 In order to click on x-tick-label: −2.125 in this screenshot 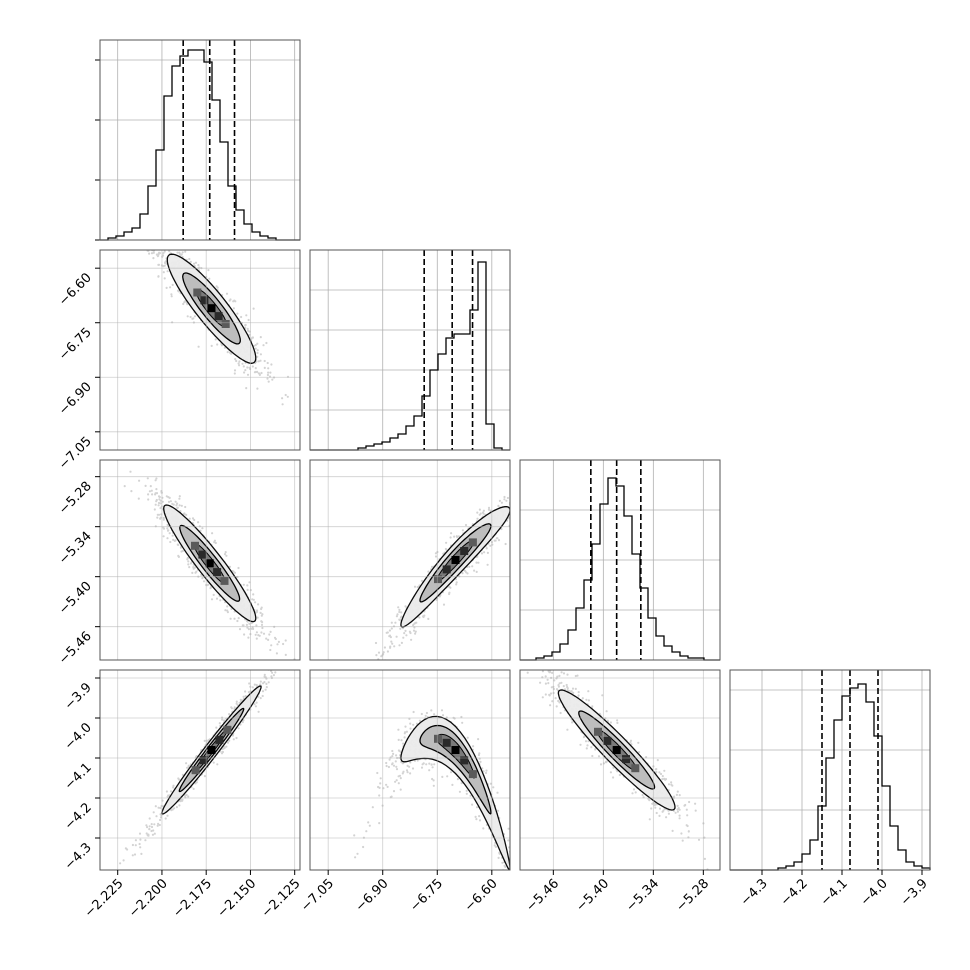, I will do `click(281, 898)`.